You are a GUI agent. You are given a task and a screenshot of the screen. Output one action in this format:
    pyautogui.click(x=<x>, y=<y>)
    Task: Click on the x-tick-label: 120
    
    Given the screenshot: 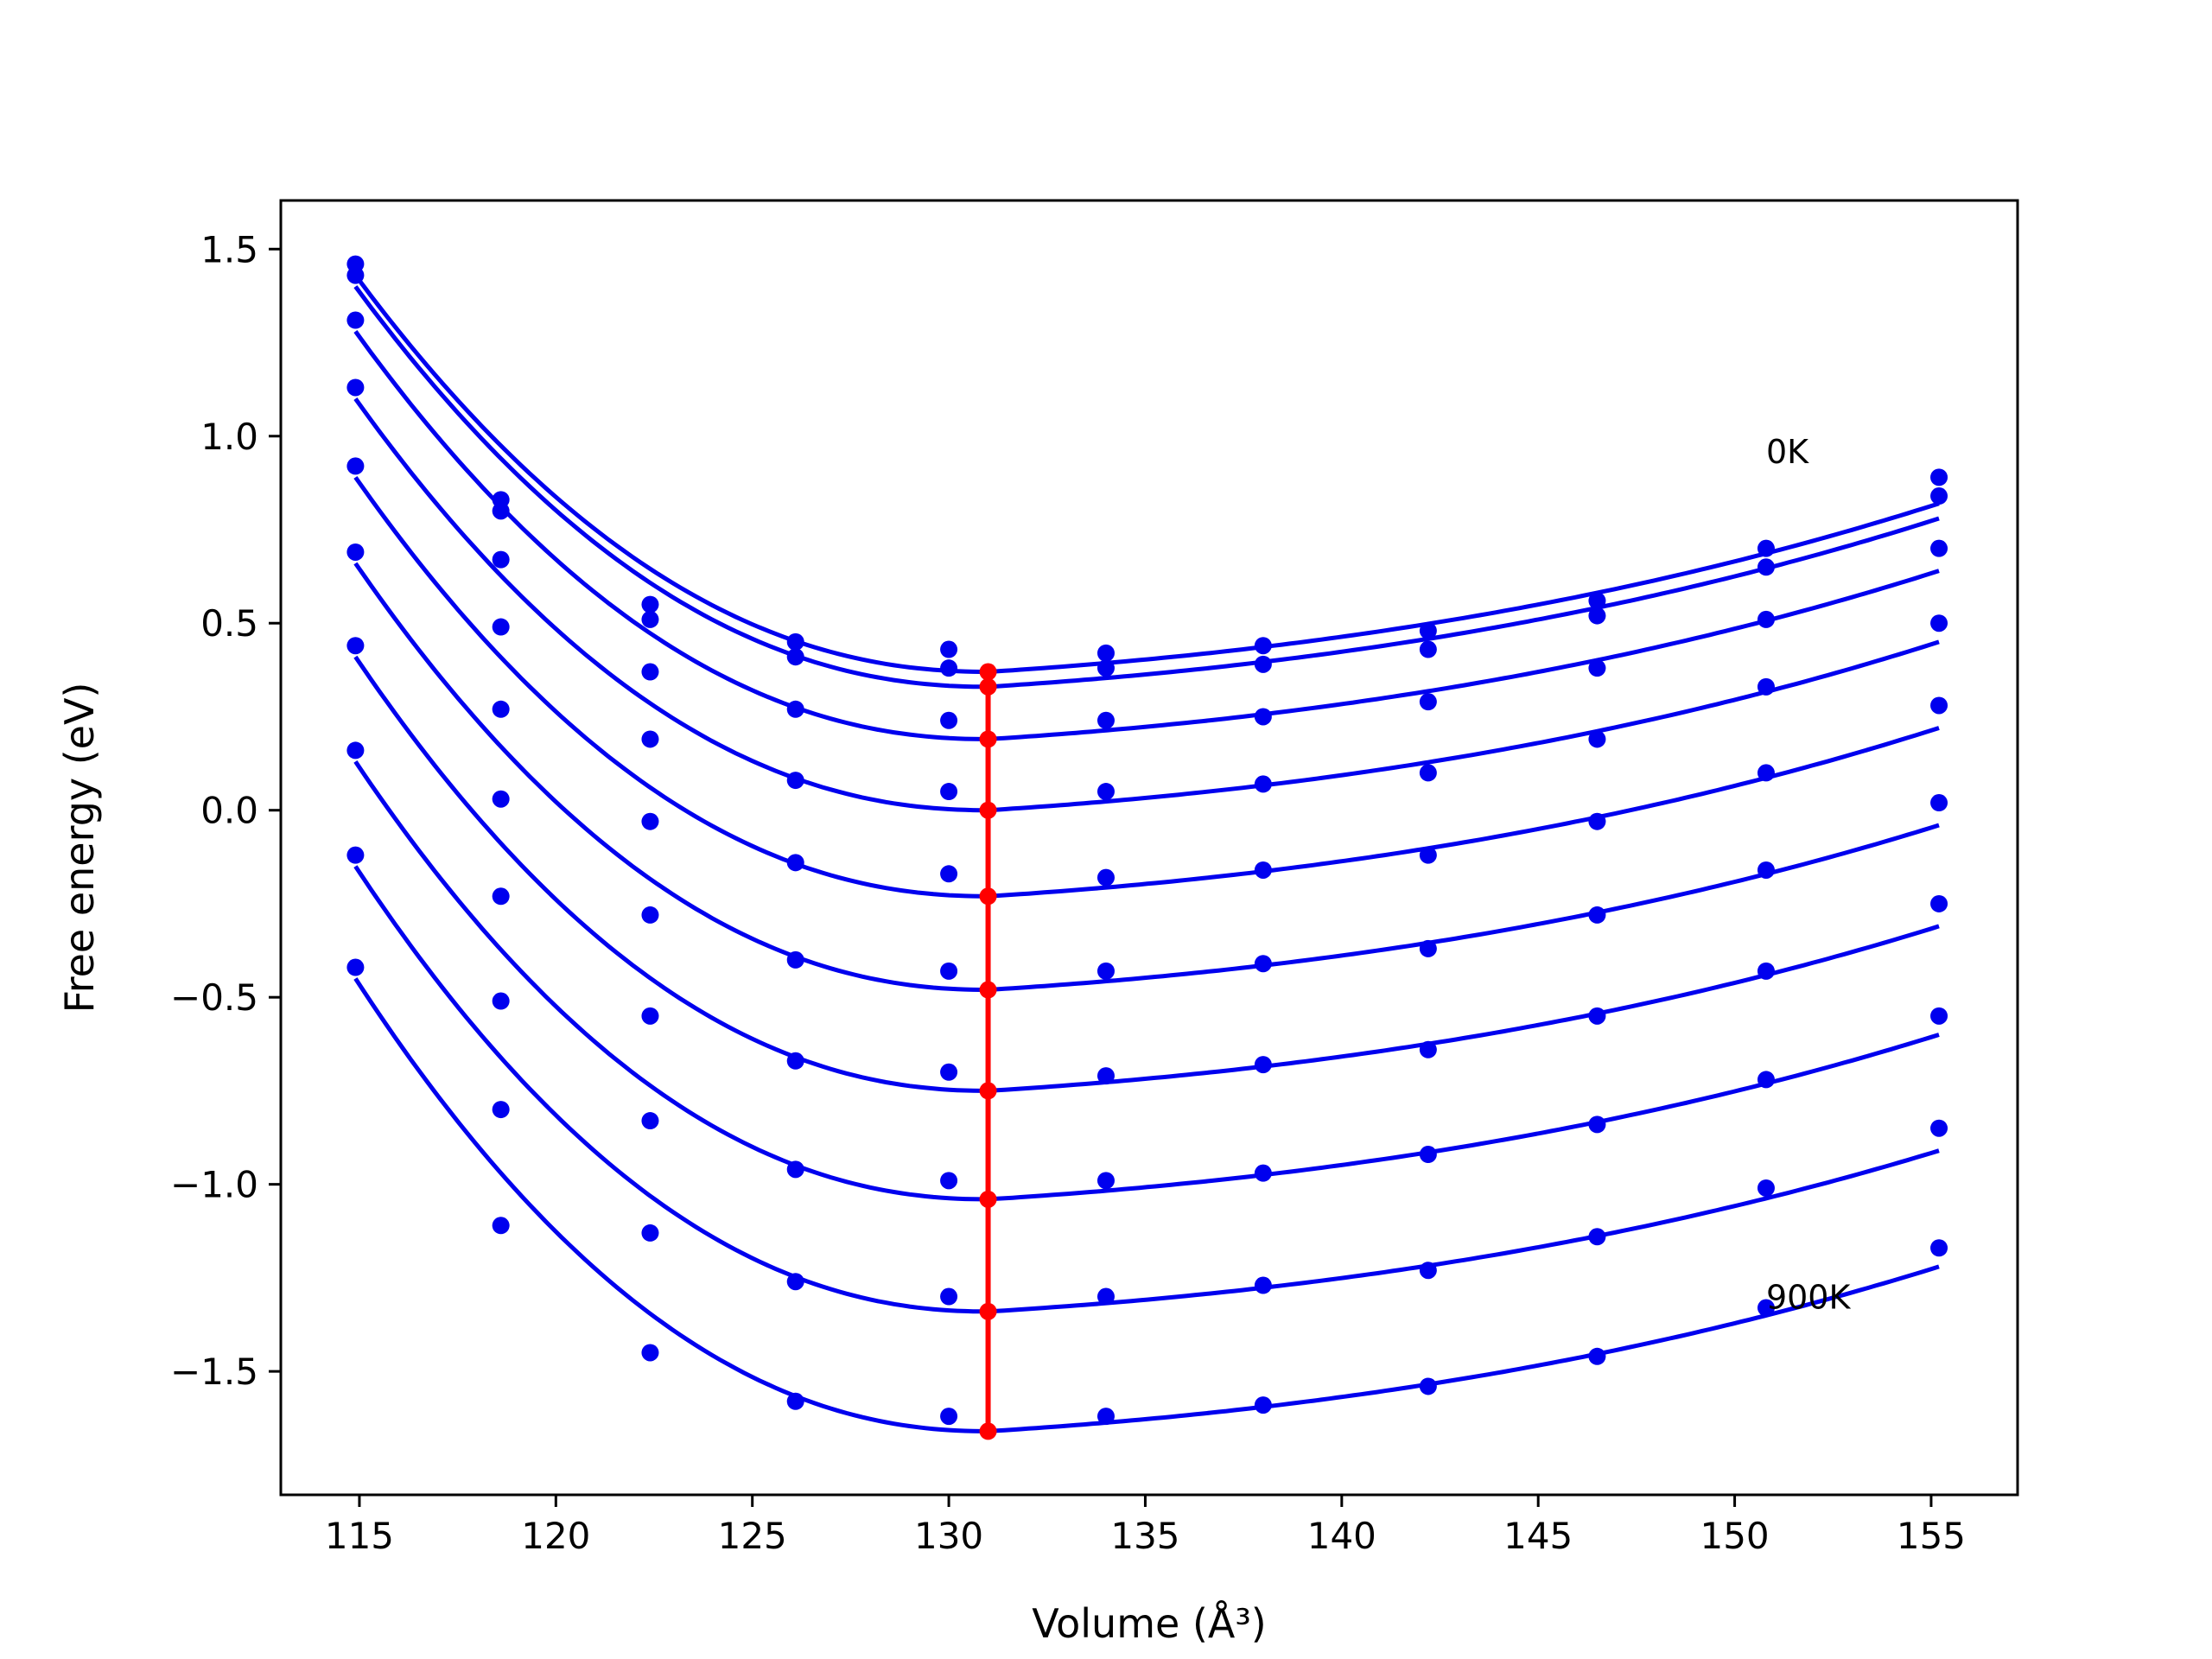 What is the action you would take?
    pyautogui.click(x=555, y=1536)
    